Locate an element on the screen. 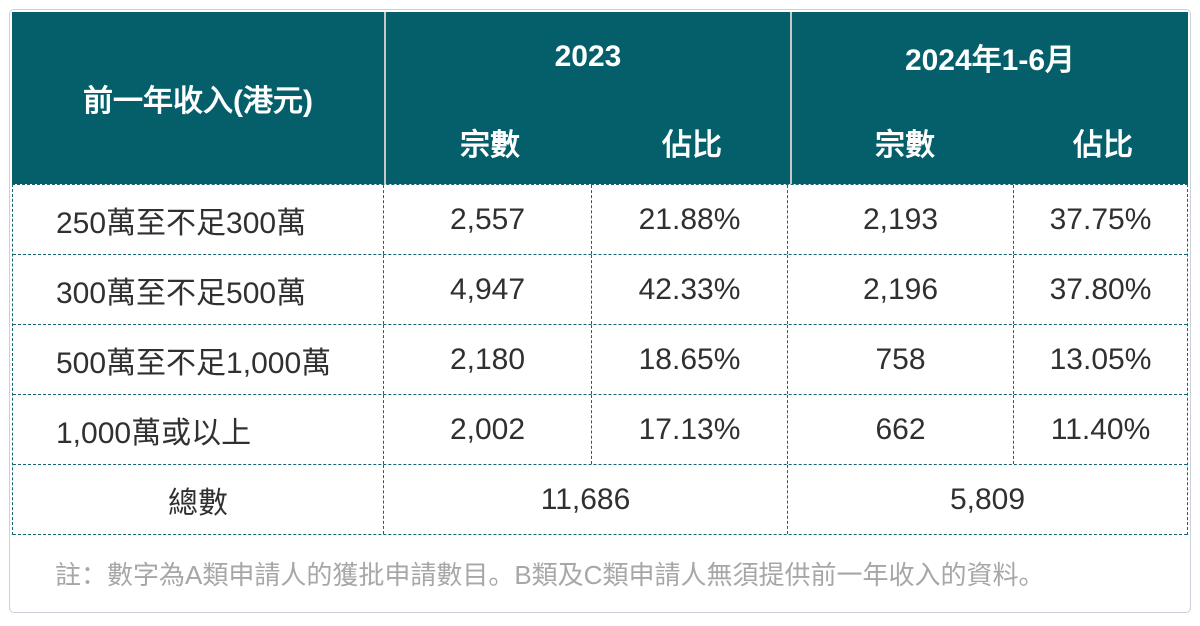 The width and height of the screenshot is (1200, 626). income-range: 300萬至不足500萬 is located at coordinates (198, 289).